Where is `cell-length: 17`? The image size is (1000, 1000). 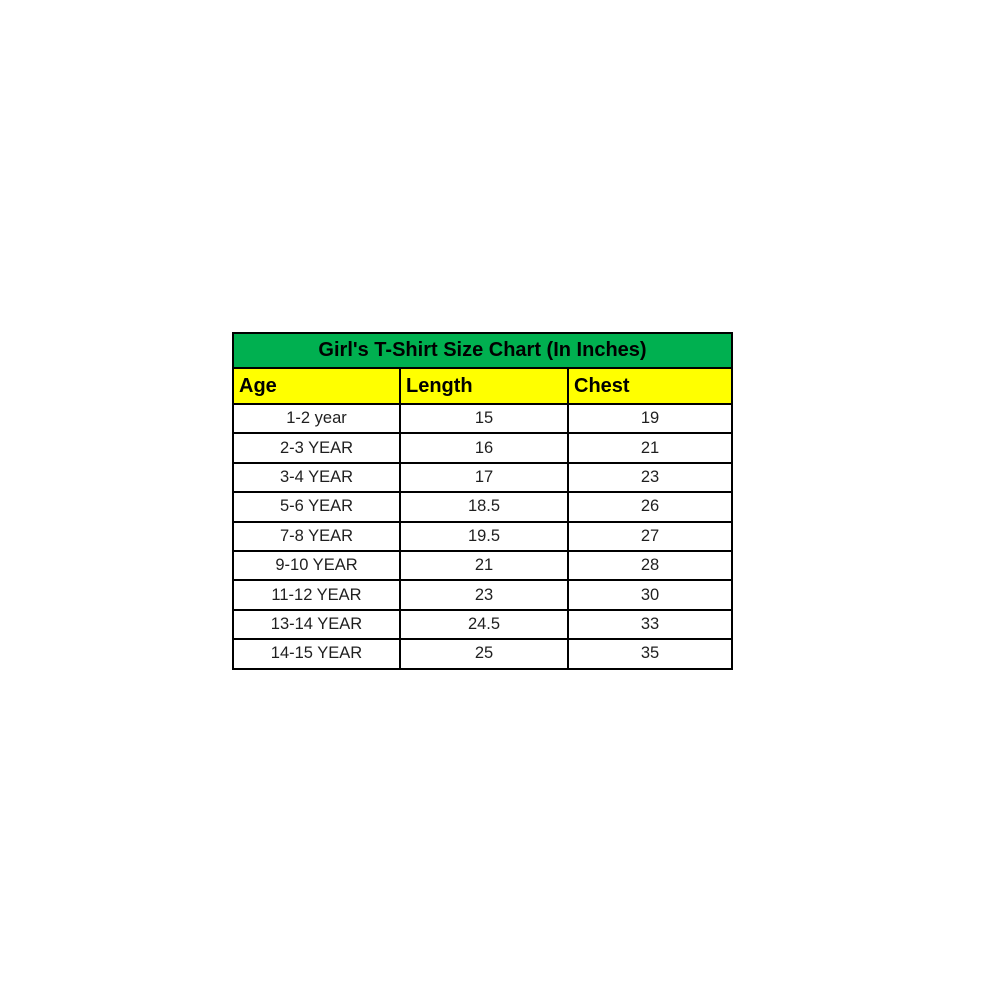
cell-length: 17 is located at coordinates (484, 477).